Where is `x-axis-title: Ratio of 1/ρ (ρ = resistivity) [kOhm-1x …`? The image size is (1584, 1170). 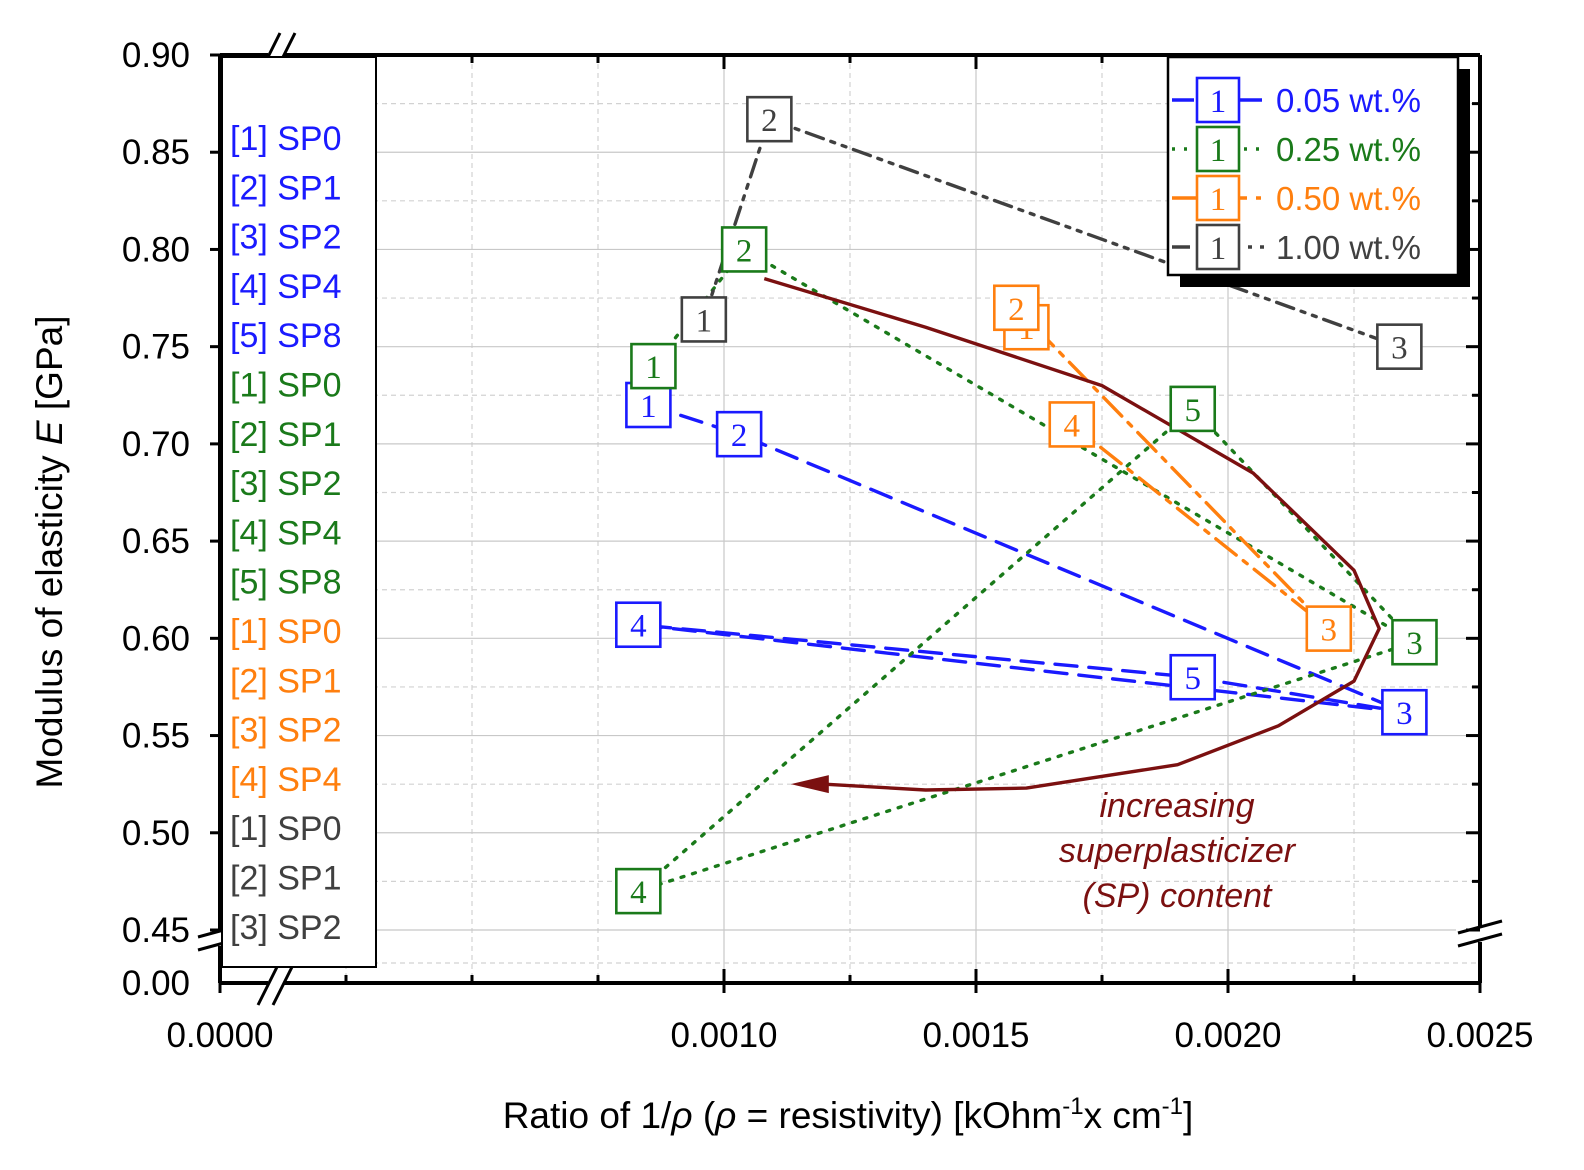 x-axis-title: Ratio of 1/ρ (ρ = resistivity) [kOhm-1x … is located at coordinates (848, 1114).